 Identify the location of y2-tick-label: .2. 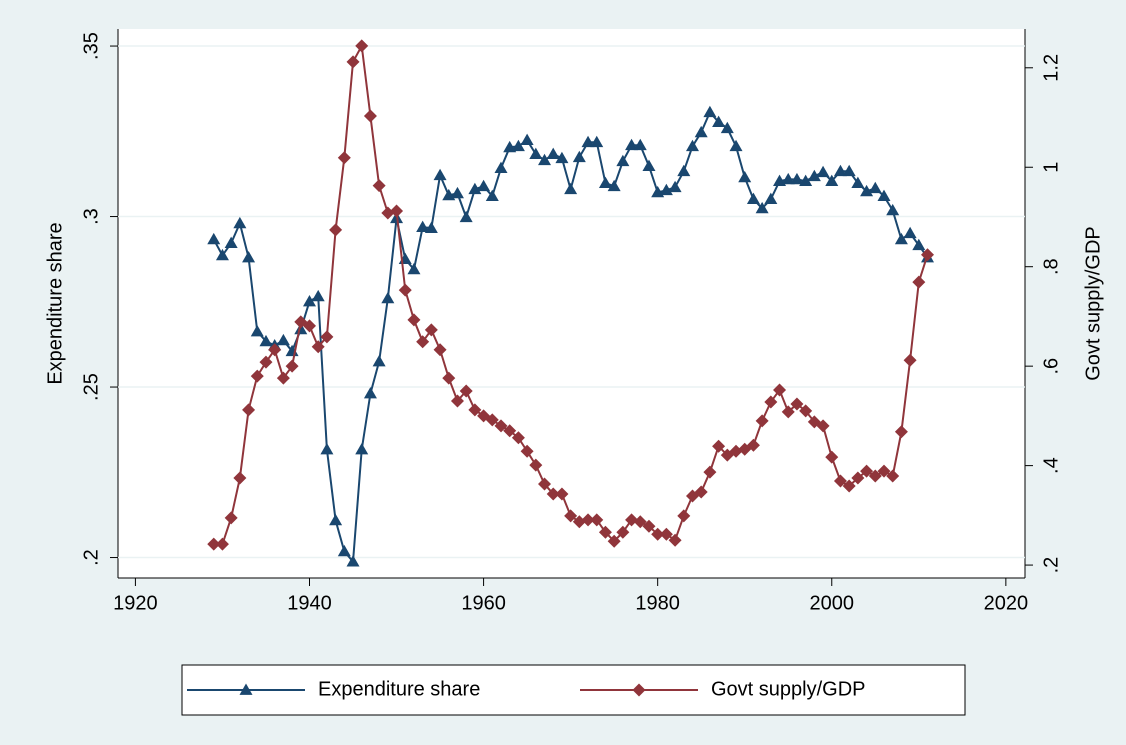
(1051, 565).